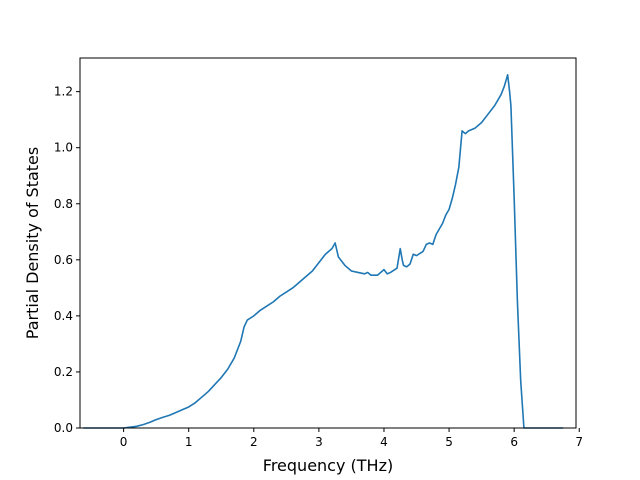 This screenshot has width=640, height=480. Describe the element at coordinates (63, 148) in the screenshot. I see `y-tick-label: 1.0` at that location.